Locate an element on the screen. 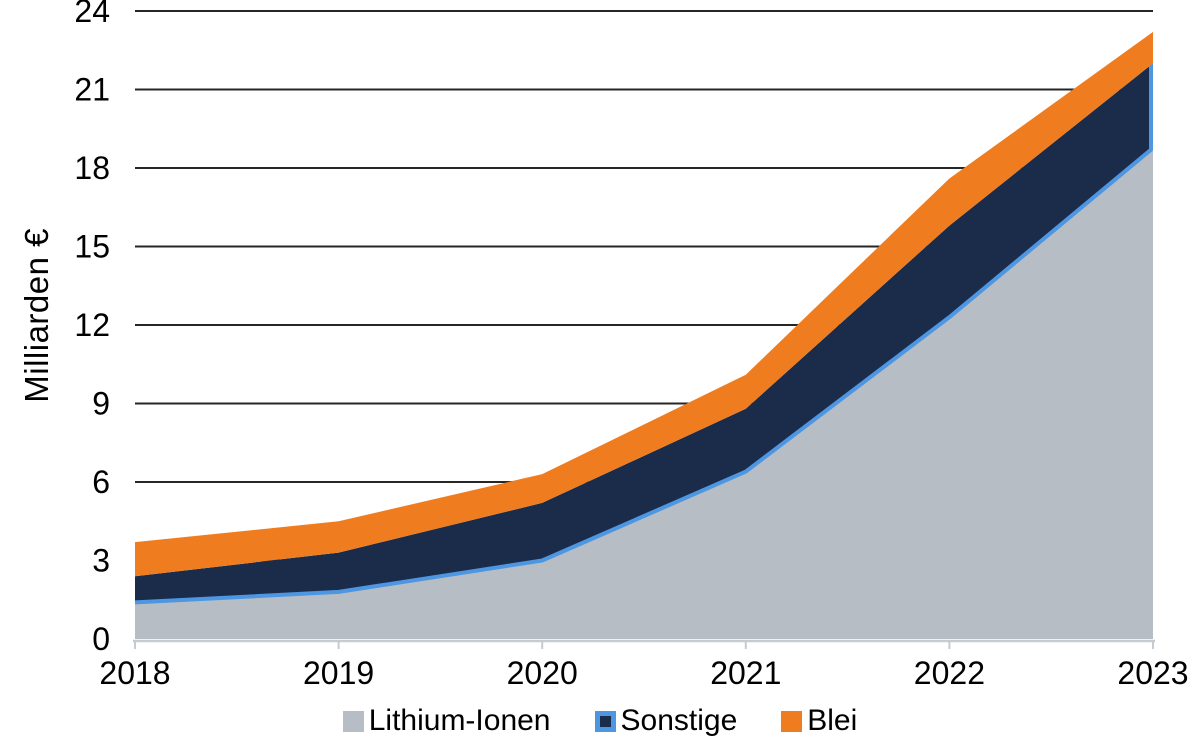 The image size is (1200, 746). y-tick-label: 0 is located at coordinates (101, 639).